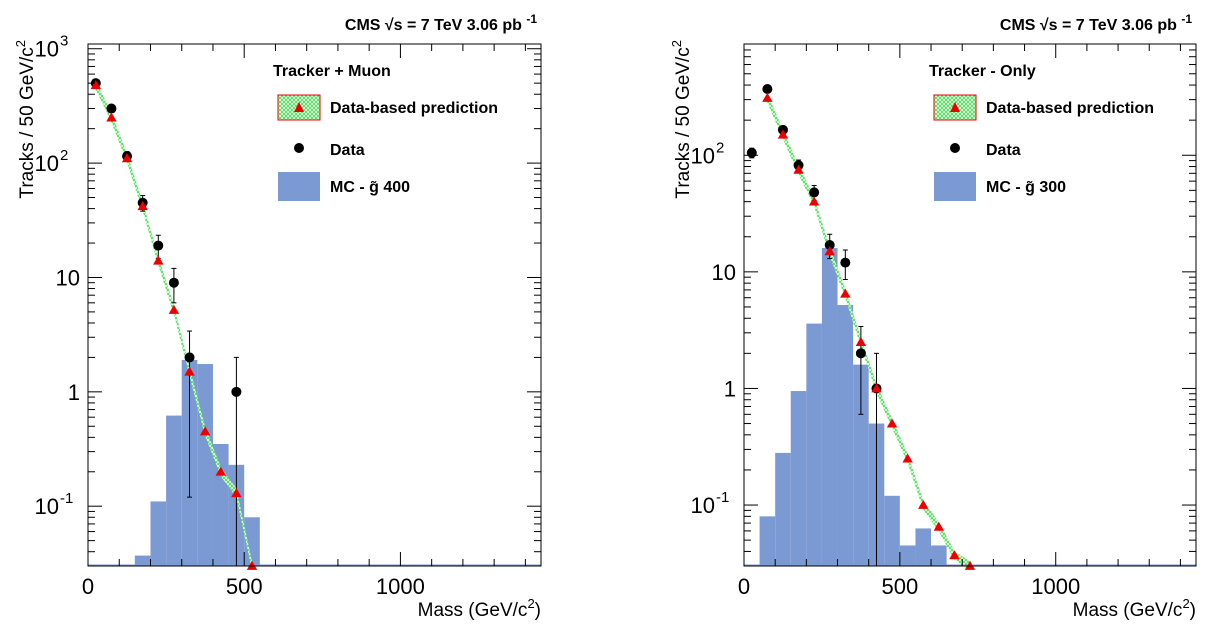 Image resolution: width=1223 pixels, height=633 pixels. Describe the element at coordinates (676, 43) in the screenshot. I see `panel2-y-axis-title-exp: 2` at that location.